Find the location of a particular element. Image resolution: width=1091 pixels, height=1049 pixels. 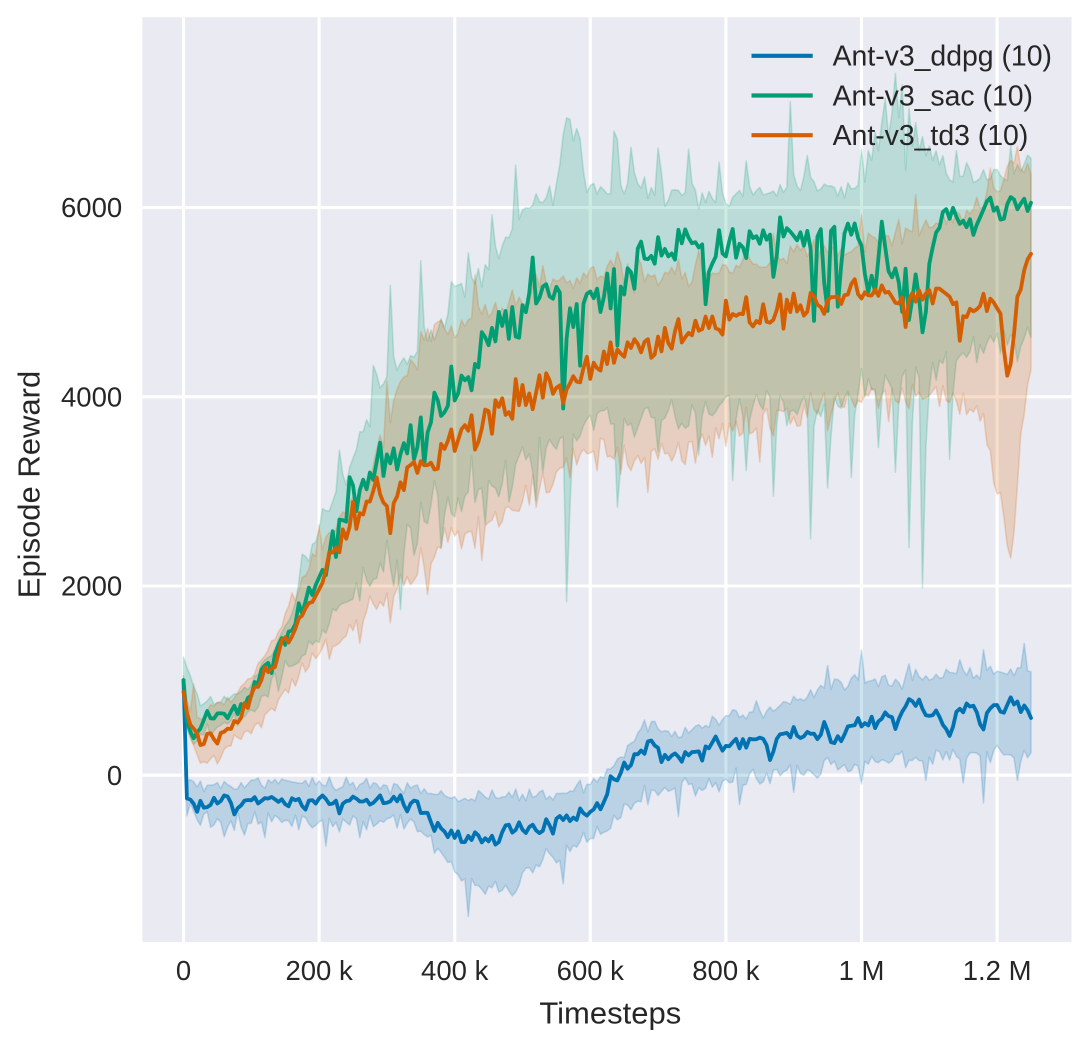

svg-text: 6000 is located at coordinates (91, 207).